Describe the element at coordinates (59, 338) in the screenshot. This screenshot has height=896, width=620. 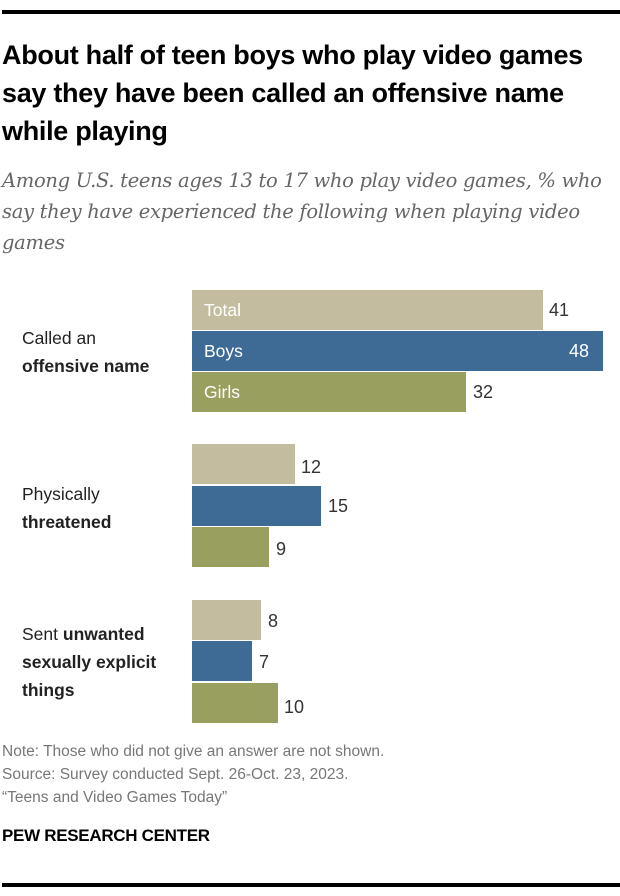
I see `category-label-prefix: Called an` at that location.